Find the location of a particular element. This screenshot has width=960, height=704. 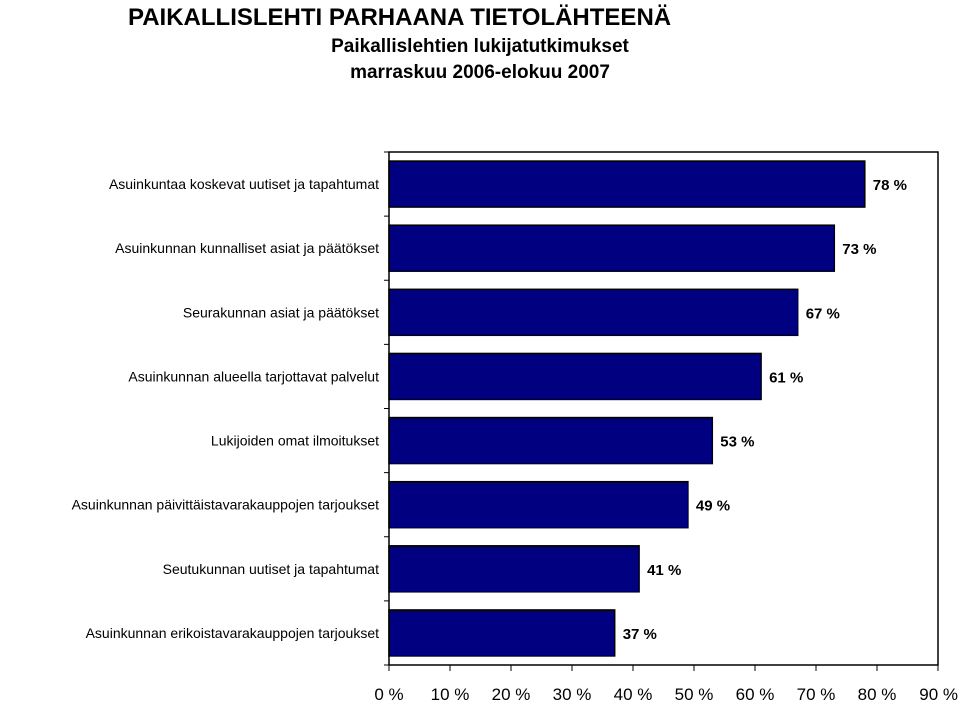

data-label: 73 % is located at coordinates (859, 249).